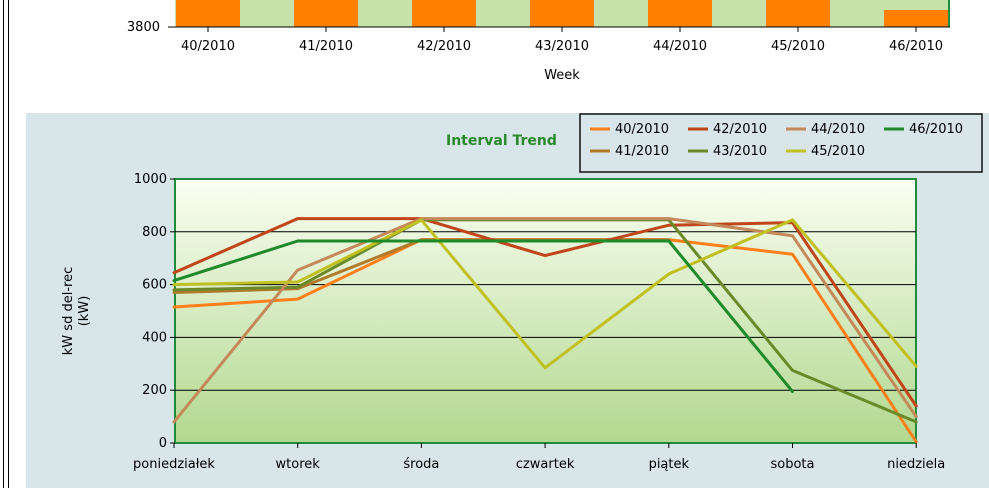 Image resolution: width=989 pixels, height=488 pixels. What do you see at coordinates (8, 244) in the screenshot?
I see `window-frame-left-inner` at bounding box center [8, 244].